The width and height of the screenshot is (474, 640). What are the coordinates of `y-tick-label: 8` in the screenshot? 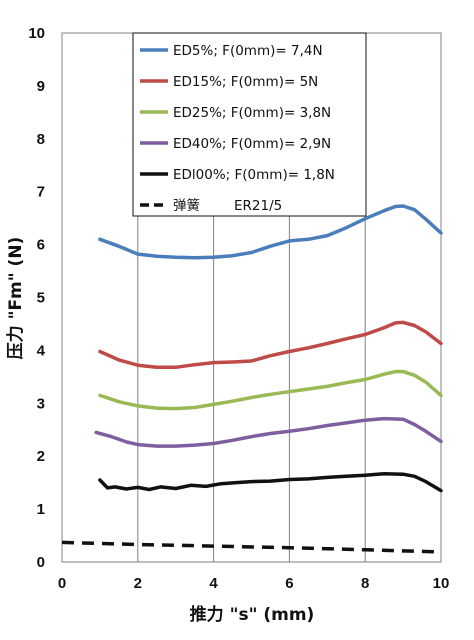 It's located at (41, 139).